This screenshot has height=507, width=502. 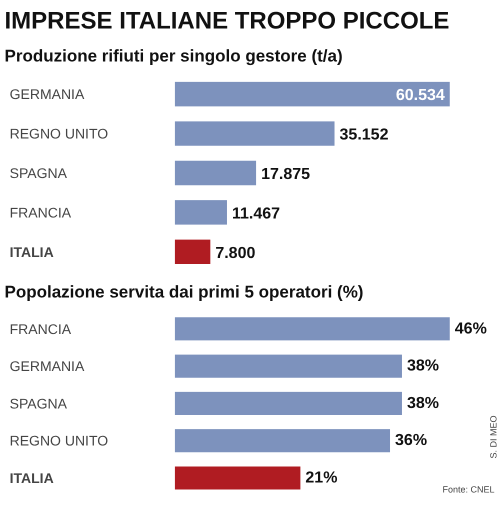 What do you see at coordinates (173, 56) in the screenshot?
I see `chart-subtitle: Produzione rifiuti per singolo gestore (t/a)` at bounding box center [173, 56].